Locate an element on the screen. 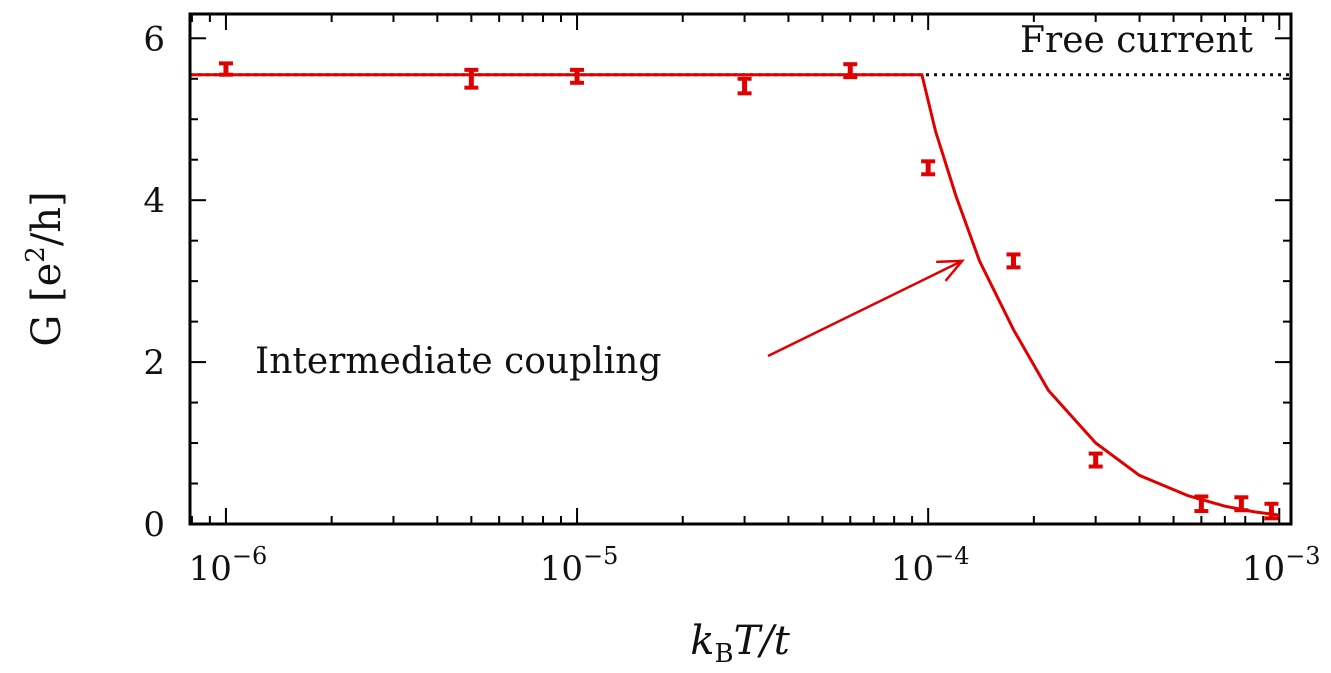 The height and width of the screenshot is (673, 1331). annotation-label: Intermediate coupling is located at coordinates (458, 361).